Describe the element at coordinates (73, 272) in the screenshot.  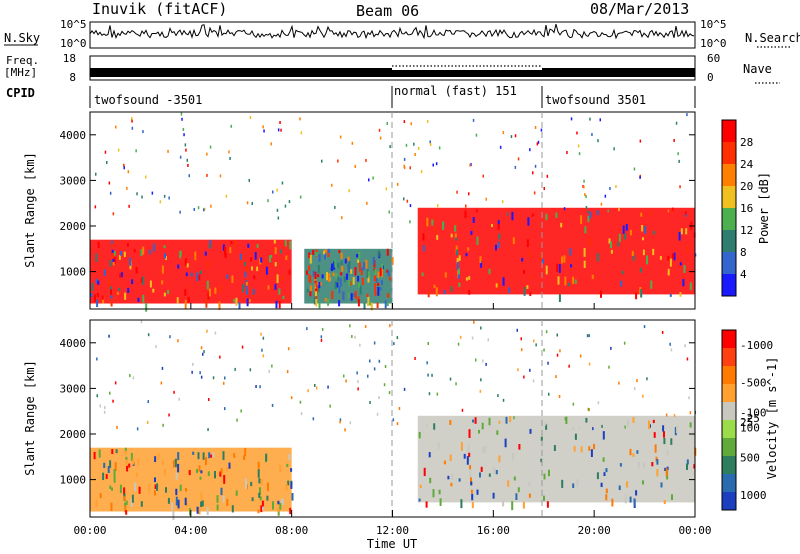
I see `power-ytick-label-0: 1000` at that location.